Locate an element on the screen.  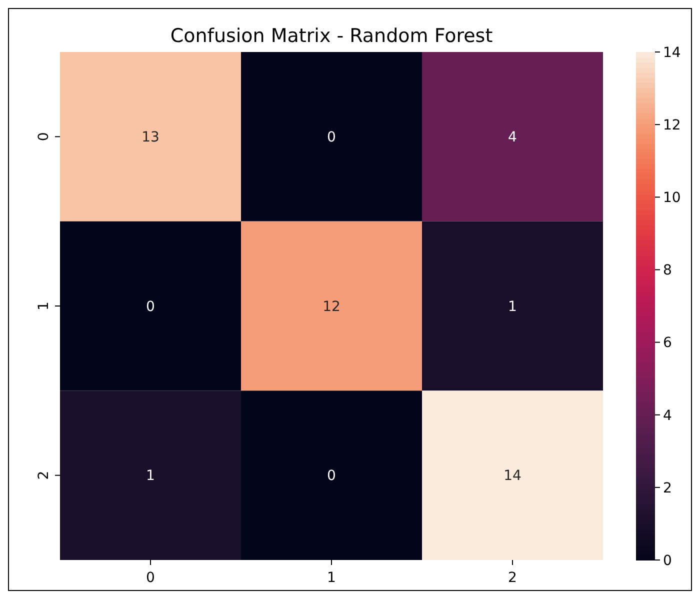
data-label: 12 is located at coordinates (331, 306).